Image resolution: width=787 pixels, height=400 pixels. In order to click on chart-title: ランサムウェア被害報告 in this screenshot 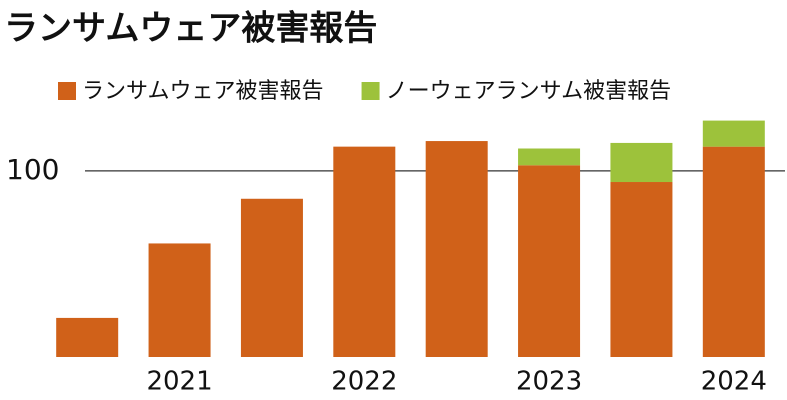, I will do `click(190, 29)`.